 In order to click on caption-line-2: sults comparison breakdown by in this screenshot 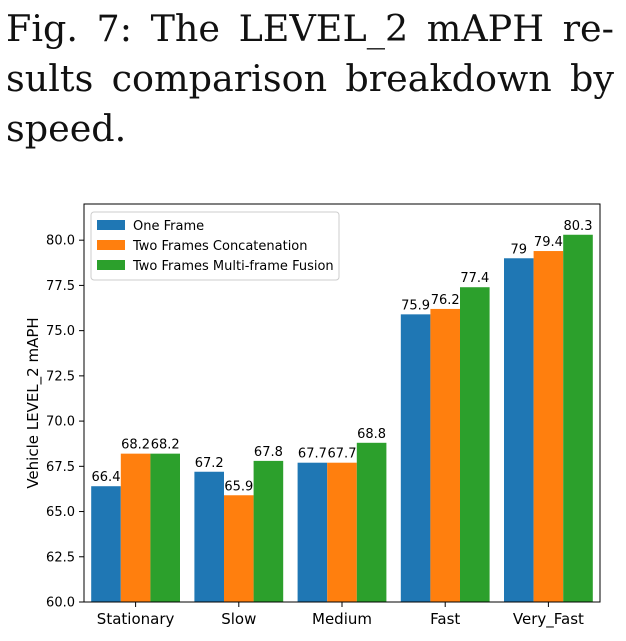, I will do `click(310, 78)`.